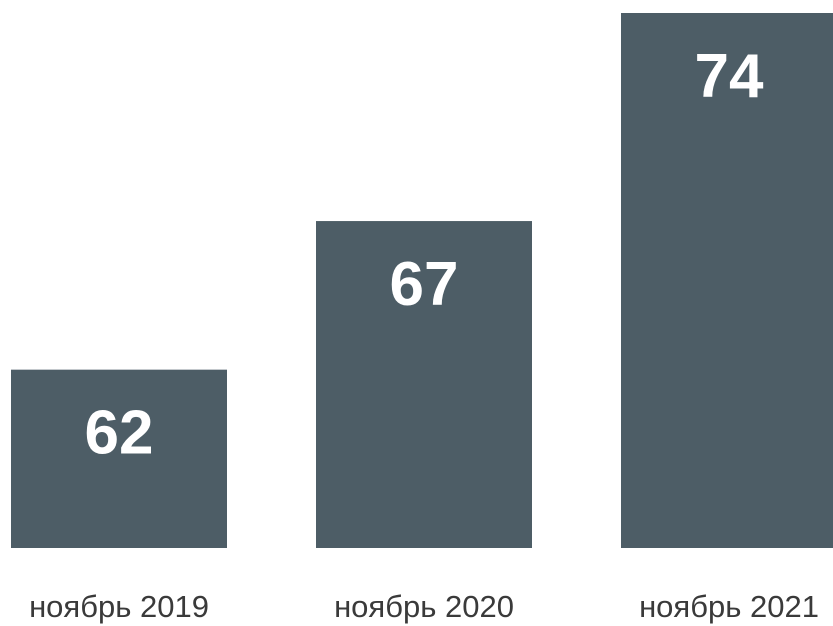  Describe the element at coordinates (729, 606) in the screenshot. I see `x-tick-label: ноябрь 2021` at that location.